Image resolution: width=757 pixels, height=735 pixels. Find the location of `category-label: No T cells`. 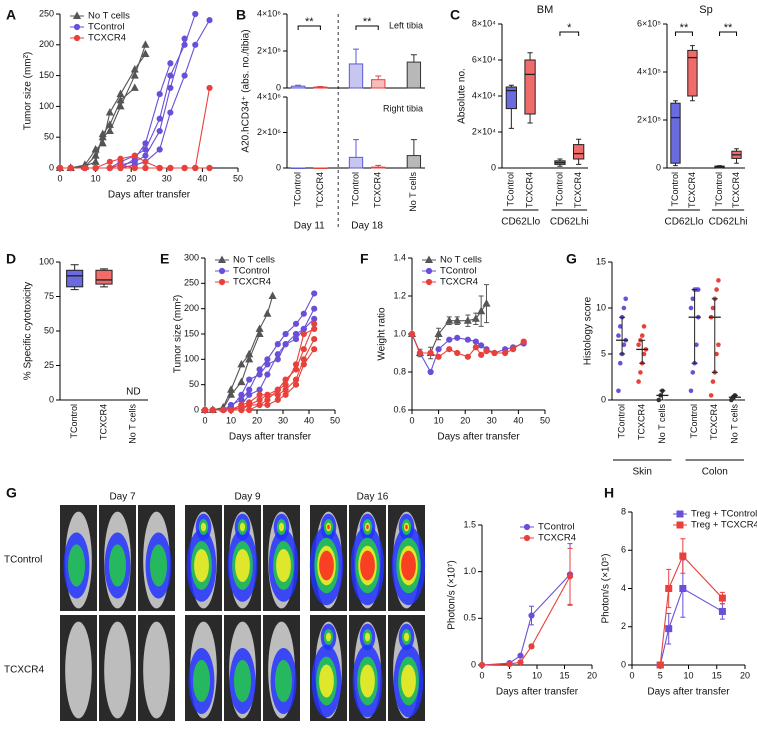

category-label: No T cells is located at coordinates (662, 424).